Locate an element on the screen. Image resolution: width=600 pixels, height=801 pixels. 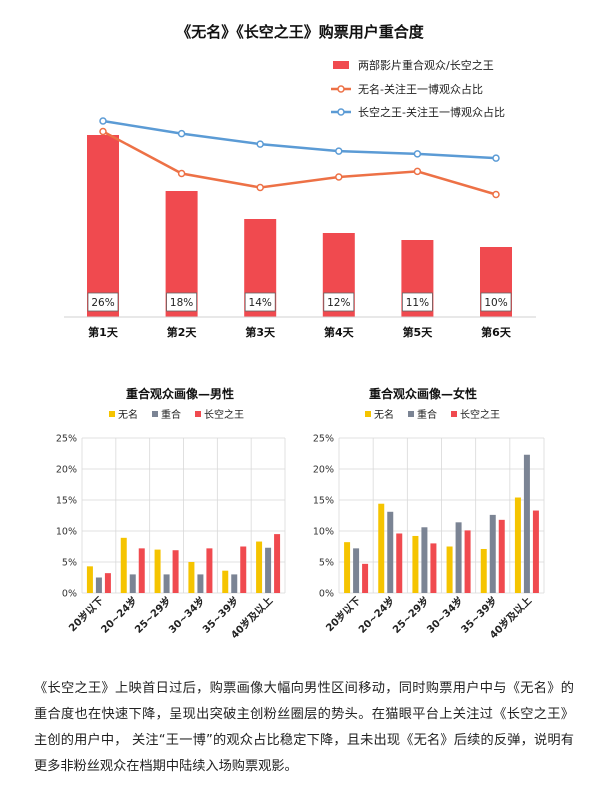
legend-label-line-1: 无名-关注王一博观众占比 is located at coordinates (420, 89).